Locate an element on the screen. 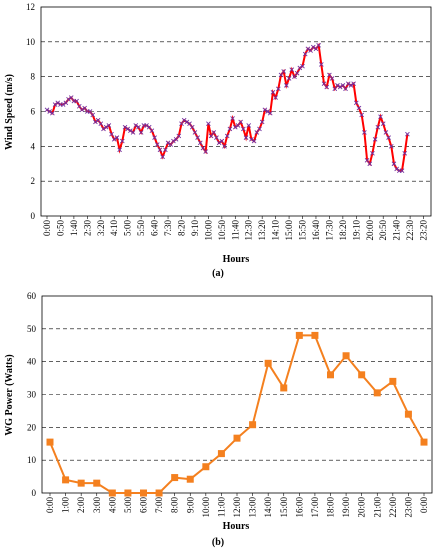 The height and width of the screenshot is (550, 437). x-tick-label: 9:00 is located at coordinates (190, 505).